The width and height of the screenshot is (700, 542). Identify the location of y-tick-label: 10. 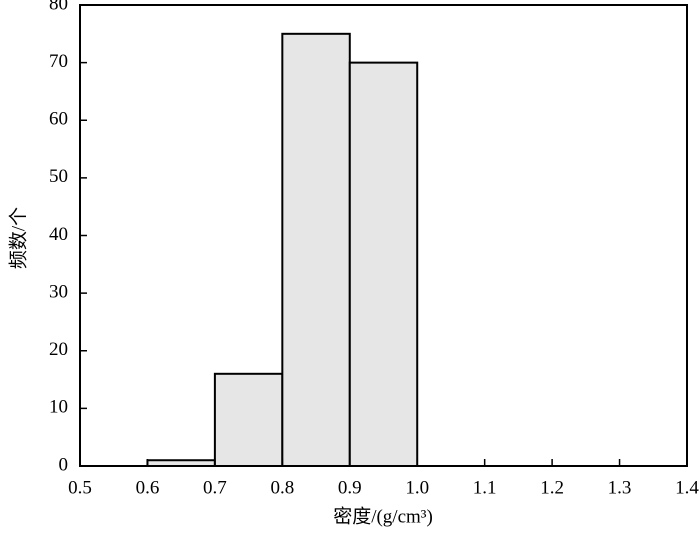
(58, 407).